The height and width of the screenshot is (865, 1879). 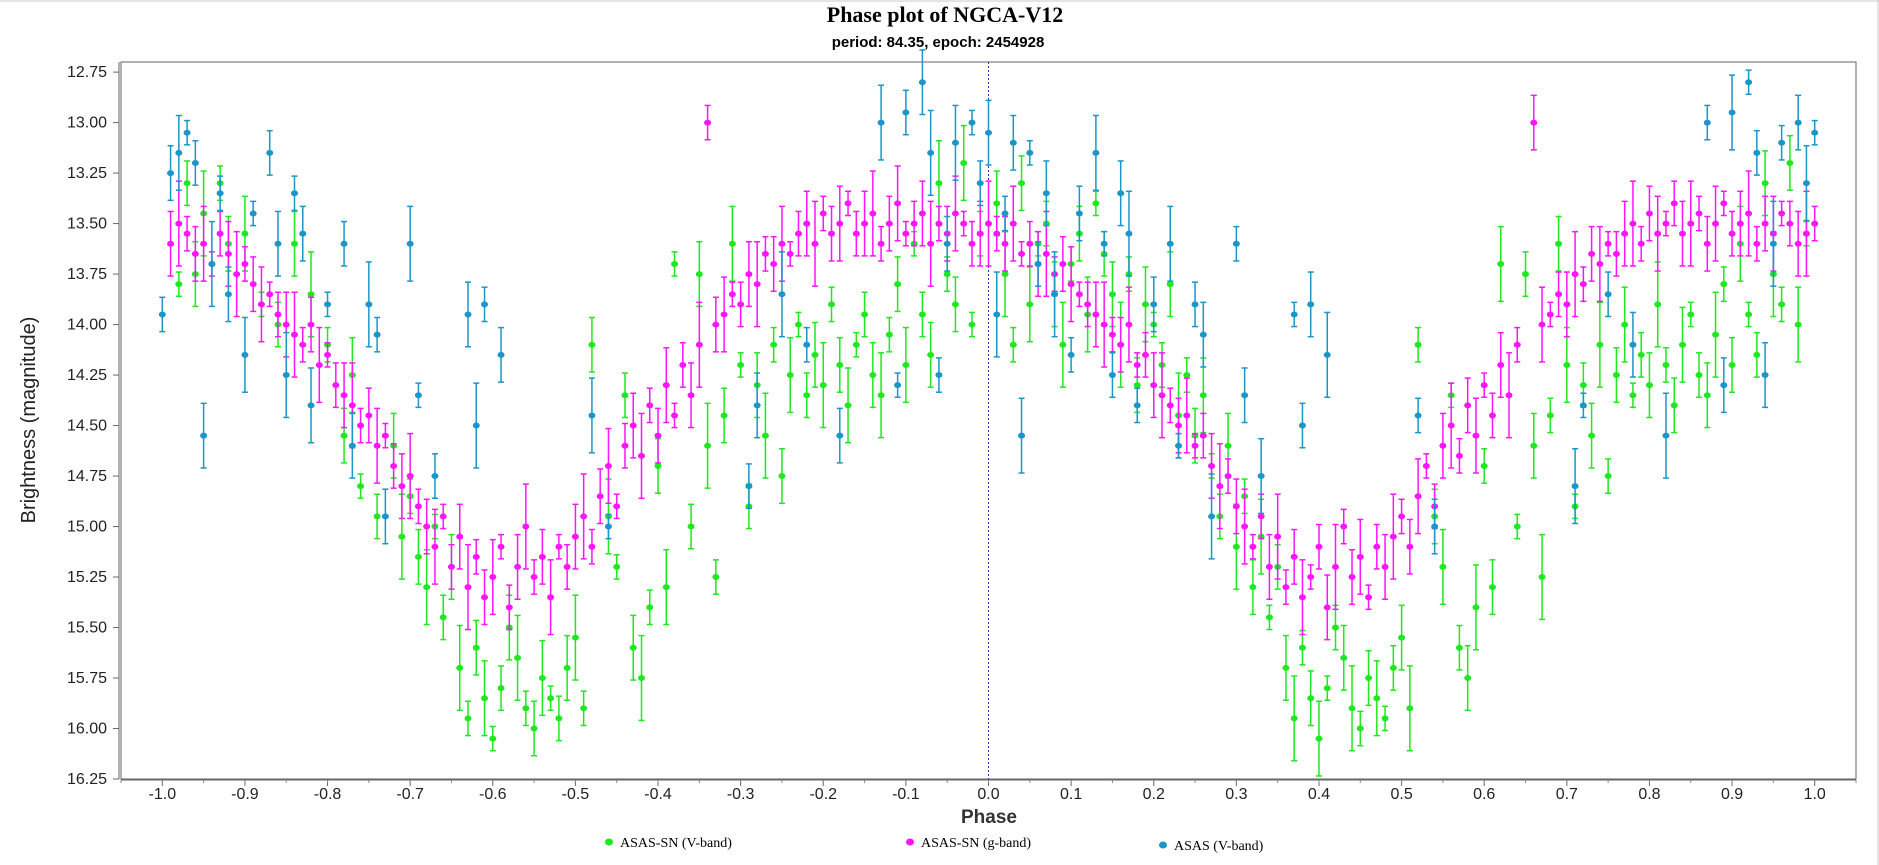 What do you see at coordinates (1236, 794) in the screenshot?
I see `x-tick-label: 0.3` at bounding box center [1236, 794].